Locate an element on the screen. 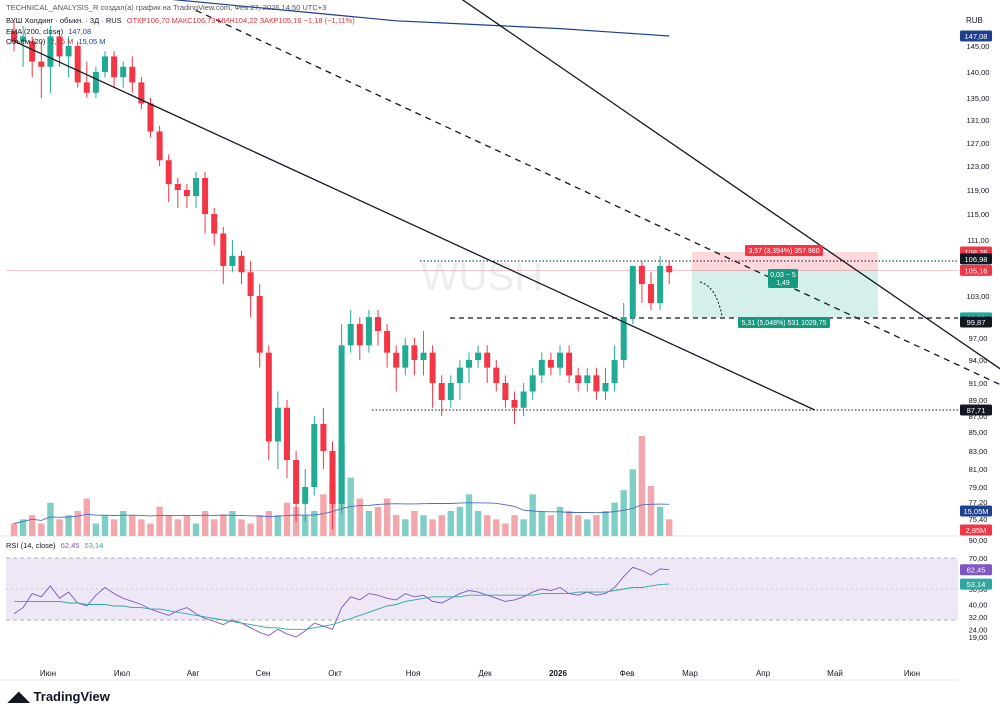 This screenshot has height=717, width=1000. ema-value: 147,08 is located at coordinates (80, 31).